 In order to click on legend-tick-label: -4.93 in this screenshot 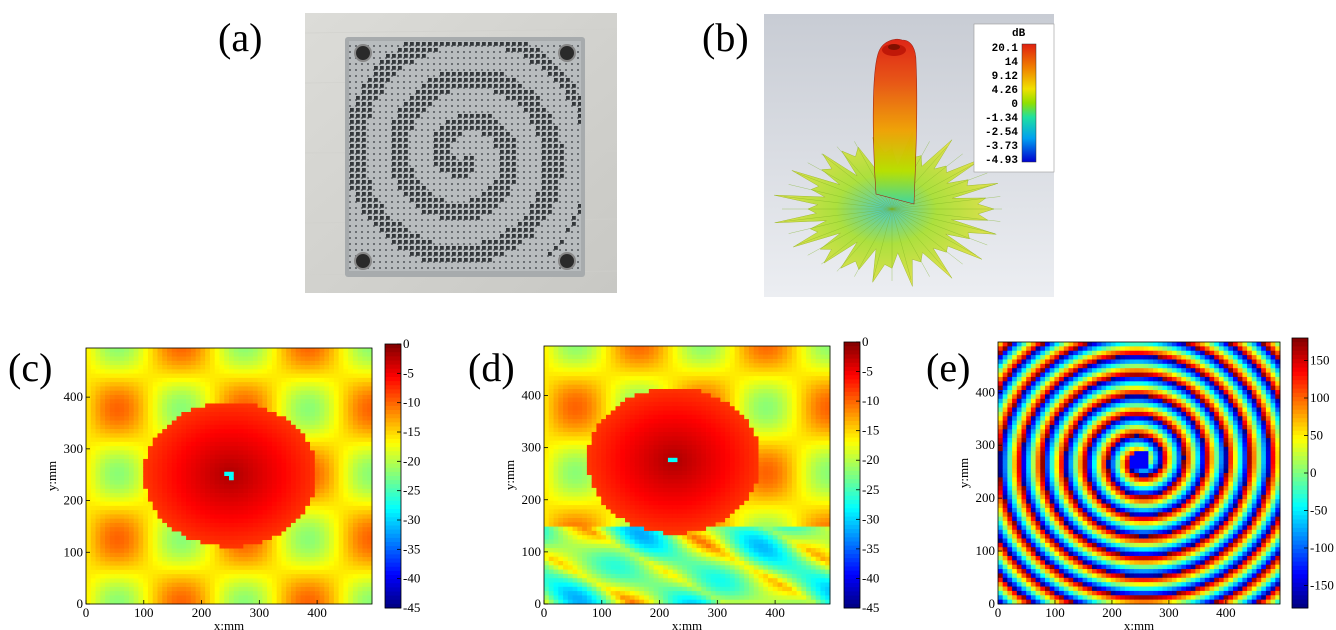, I will do `click(1001, 161)`.